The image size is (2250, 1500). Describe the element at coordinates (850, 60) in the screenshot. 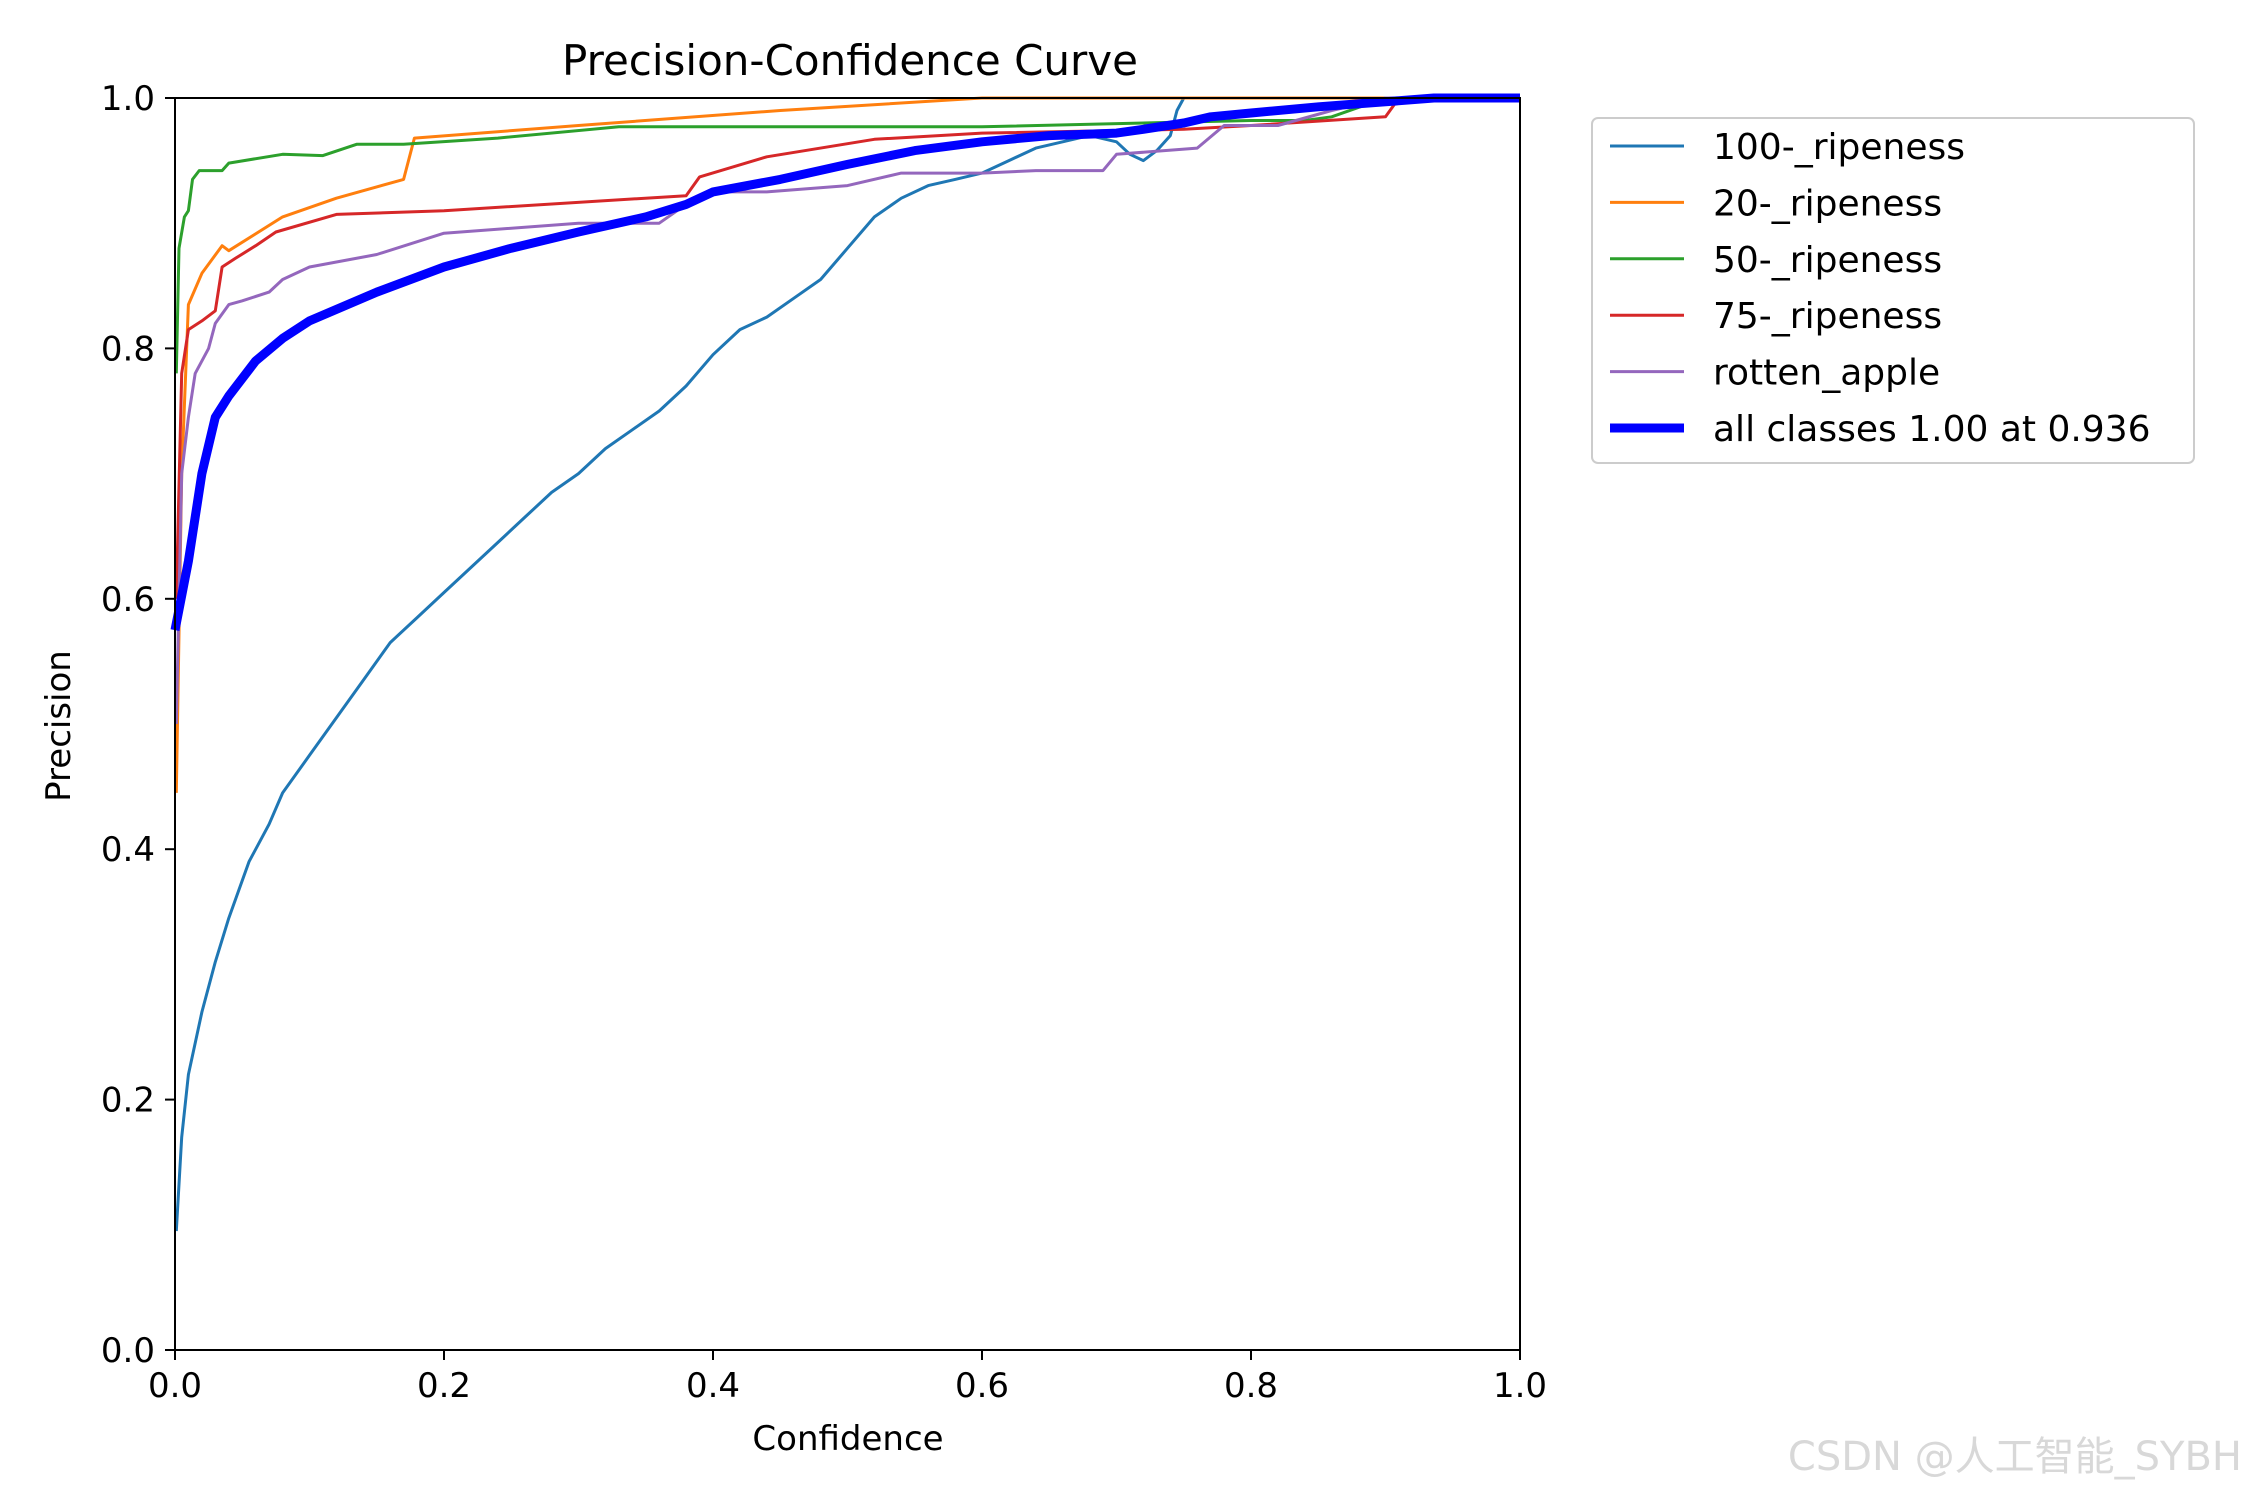

I see `chart-title: Precision-Confidence Curve` at that location.